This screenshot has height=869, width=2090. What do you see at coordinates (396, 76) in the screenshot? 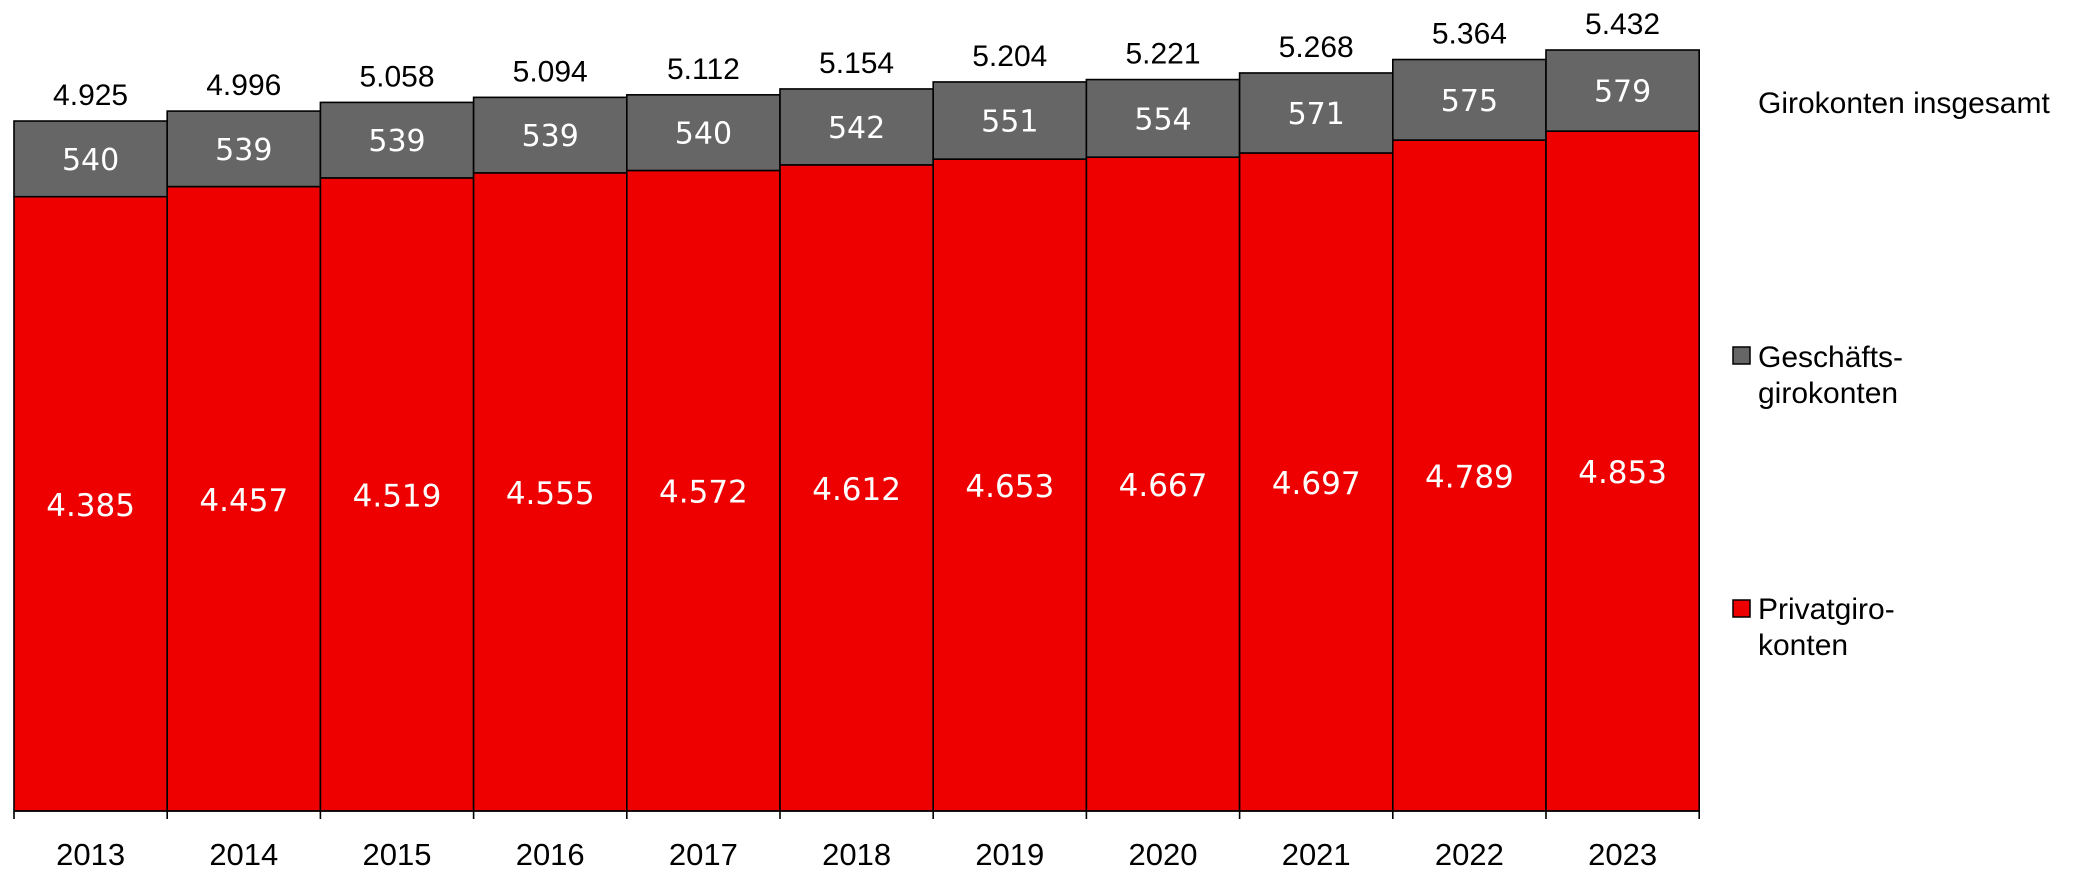
I see `total-label-2015: 5.058` at bounding box center [396, 76].